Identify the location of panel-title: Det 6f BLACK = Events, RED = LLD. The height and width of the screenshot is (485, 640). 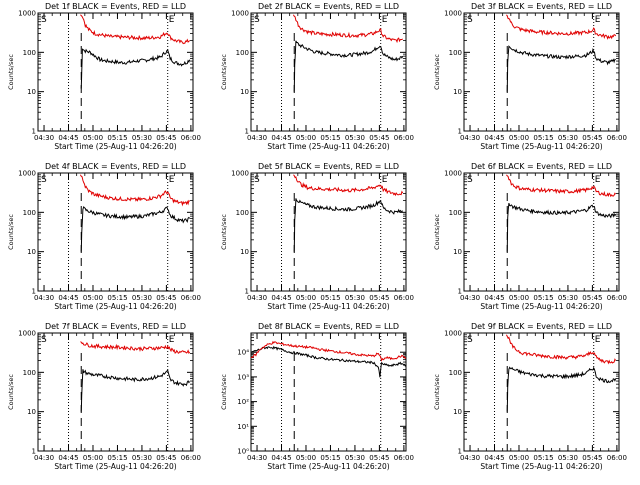
(541, 166).